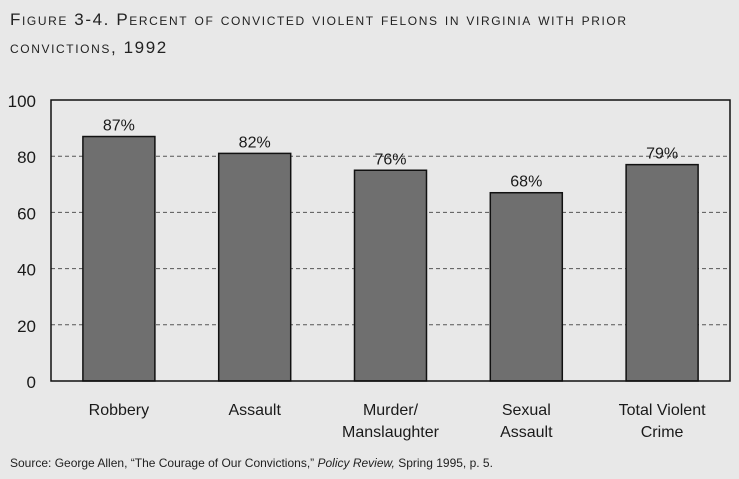 The height and width of the screenshot is (479, 739). What do you see at coordinates (662, 154) in the screenshot?
I see `bar-data-label: 79%` at bounding box center [662, 154].